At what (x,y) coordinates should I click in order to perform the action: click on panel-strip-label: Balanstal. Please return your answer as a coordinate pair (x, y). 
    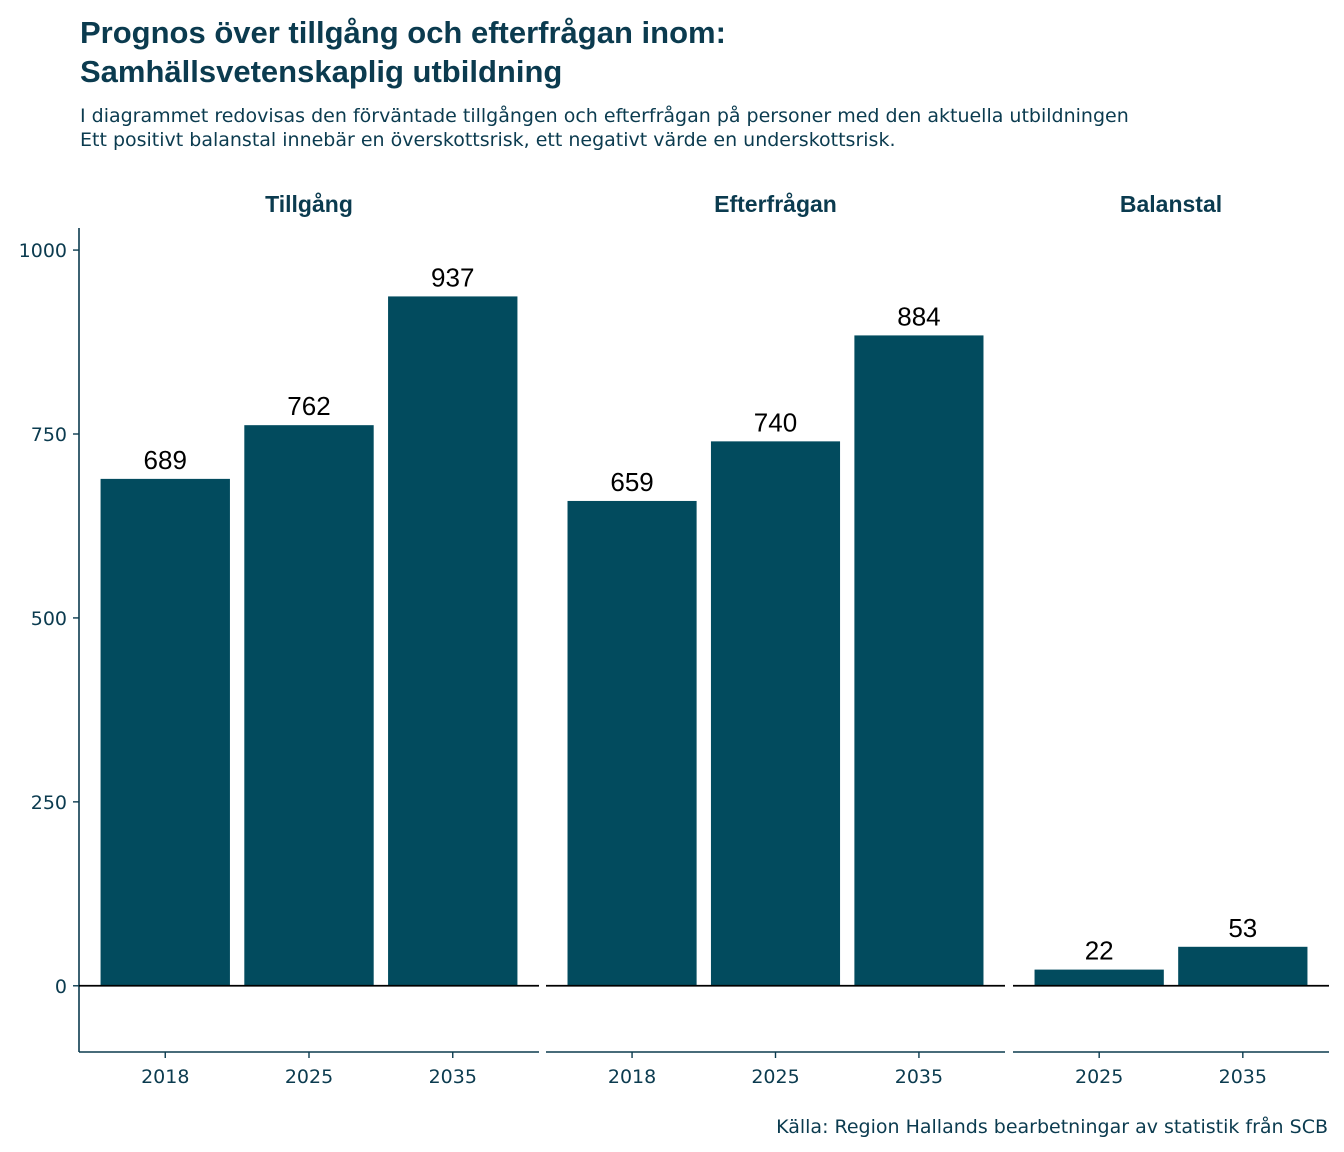
    Looking at the image, I should click on (1171, 204).